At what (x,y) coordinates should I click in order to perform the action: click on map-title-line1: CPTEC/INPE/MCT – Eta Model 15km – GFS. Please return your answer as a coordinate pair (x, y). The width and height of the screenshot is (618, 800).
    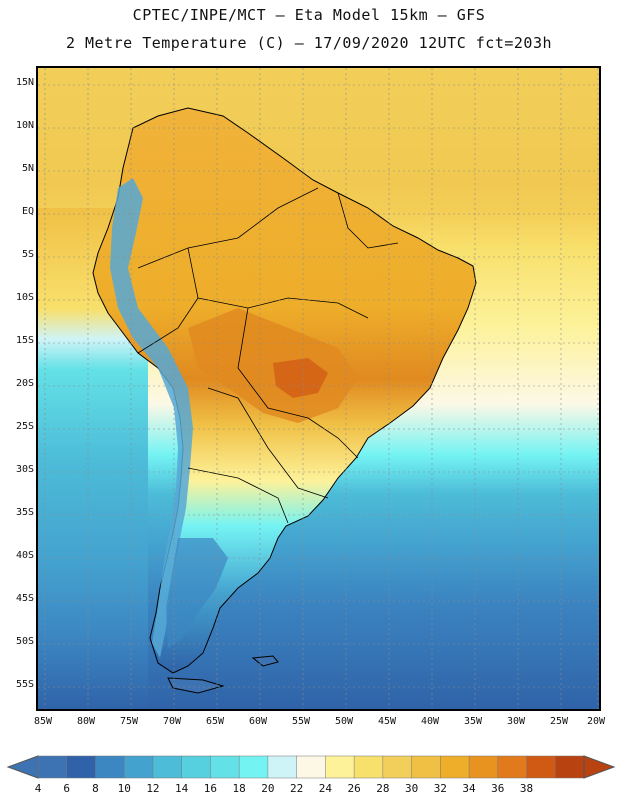
    Looking at the image, I should click on (309, 15).